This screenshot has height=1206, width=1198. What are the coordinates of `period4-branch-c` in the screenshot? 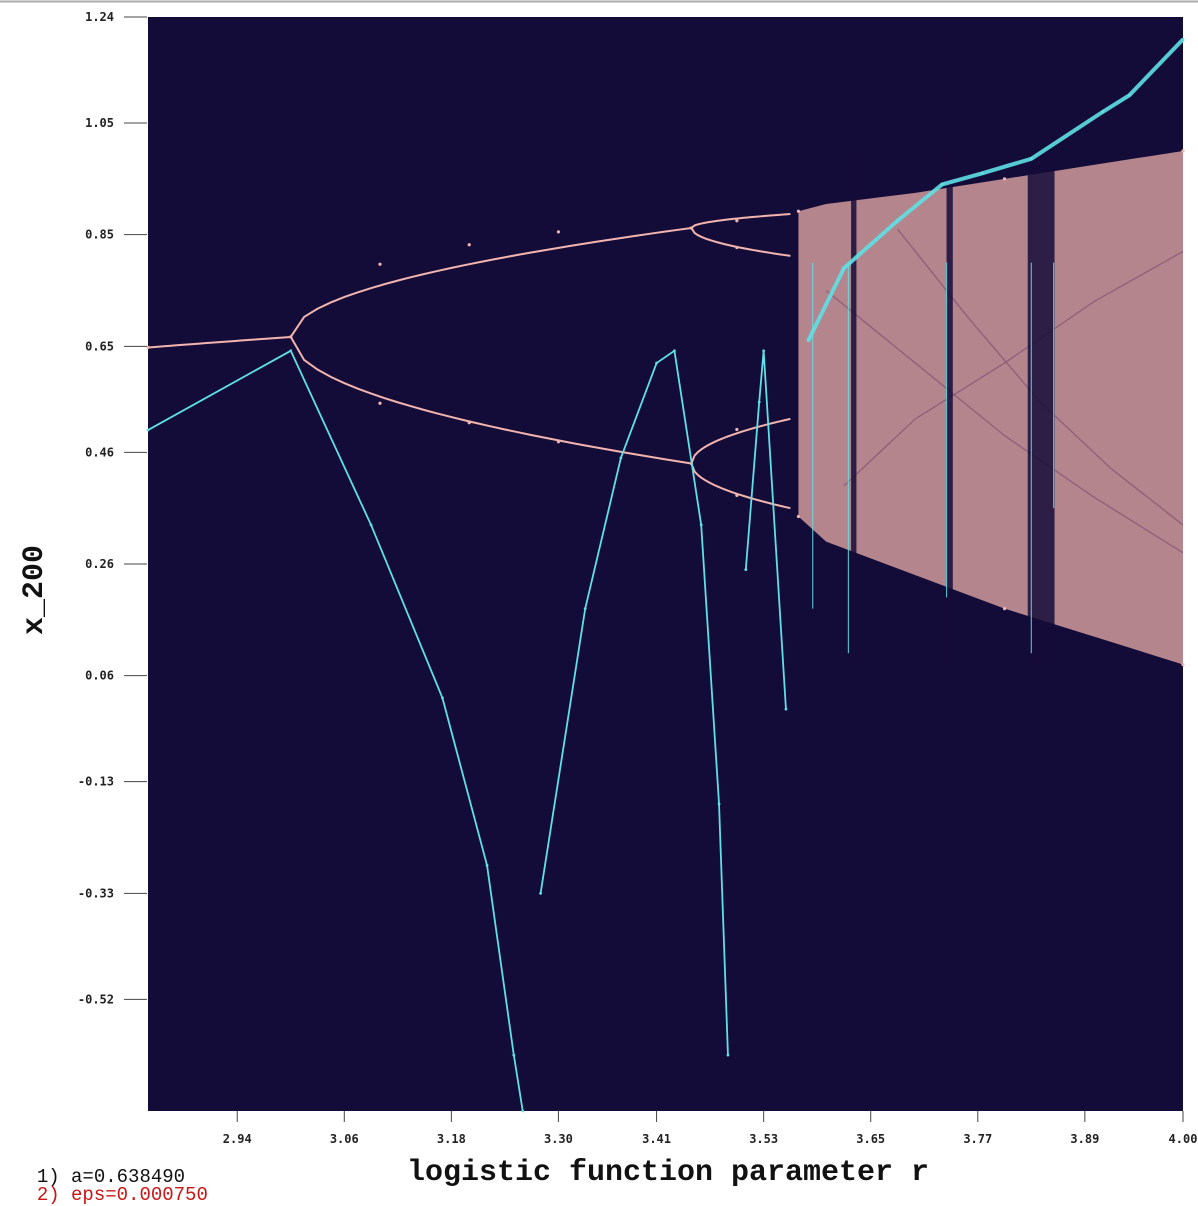 It's located at (740, 440).